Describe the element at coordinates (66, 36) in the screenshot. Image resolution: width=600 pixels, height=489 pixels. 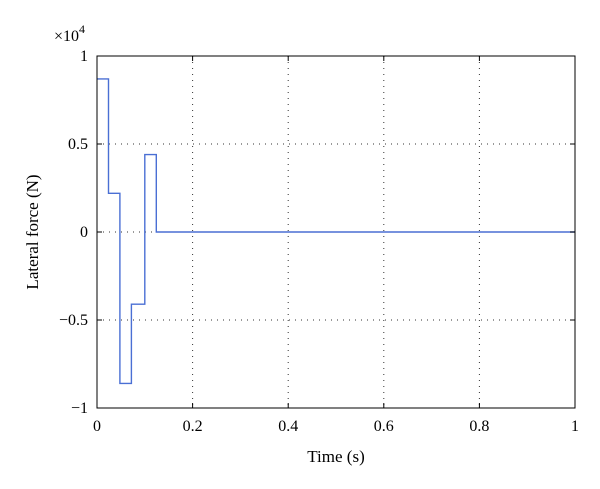
I see `y-exponent-base: ×10` at that location.